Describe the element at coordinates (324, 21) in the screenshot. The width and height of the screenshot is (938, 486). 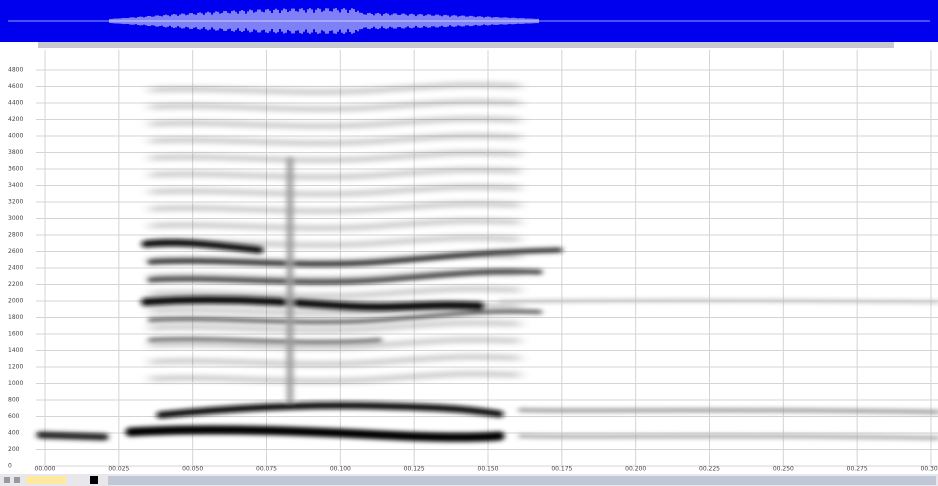
I see `waveform` at that location.